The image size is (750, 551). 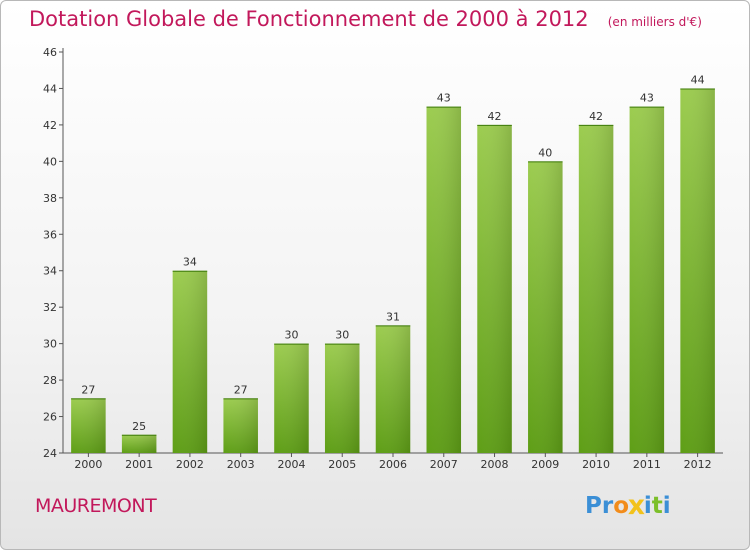 I want to click on x-tick-label: 2007, so click(x=444, y=464).